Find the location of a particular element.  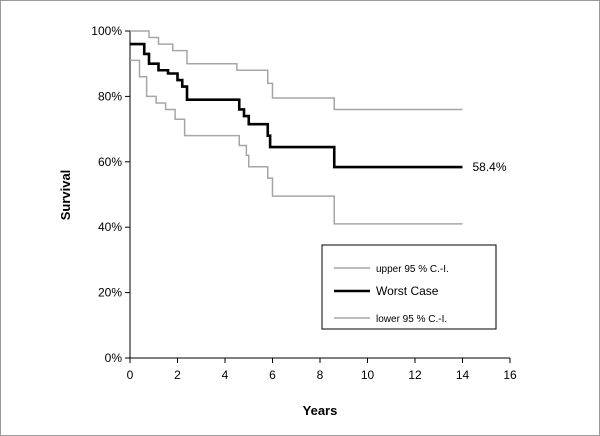

x-tick-label: 16 is located at coordinates (510, 375).